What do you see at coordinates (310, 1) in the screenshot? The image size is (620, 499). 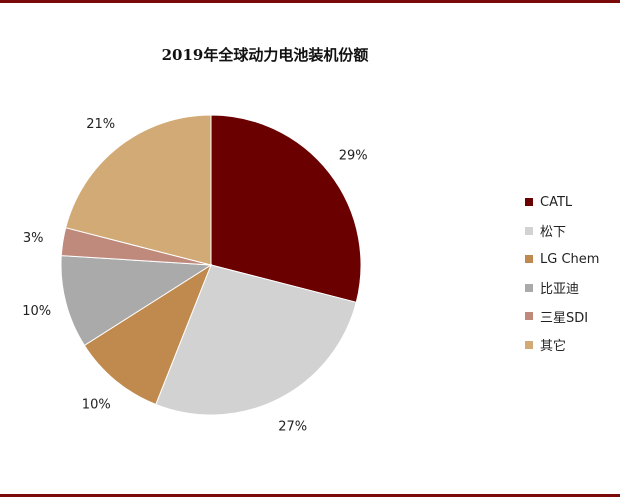 I see `top-border` at bounding box center [310, 1].